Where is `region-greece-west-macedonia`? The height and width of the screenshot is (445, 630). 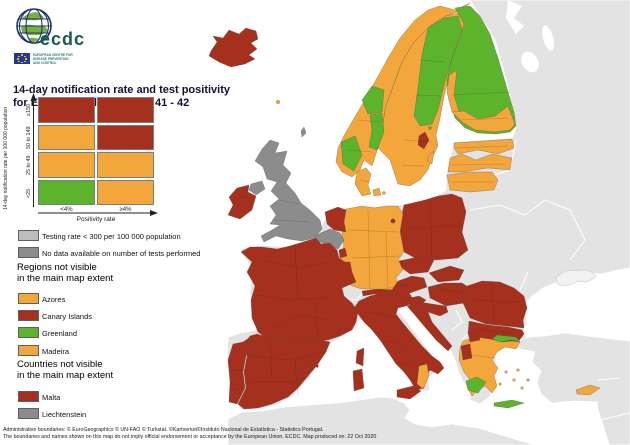
region-greece-west-macedonia is located at coordinates (474, 336).